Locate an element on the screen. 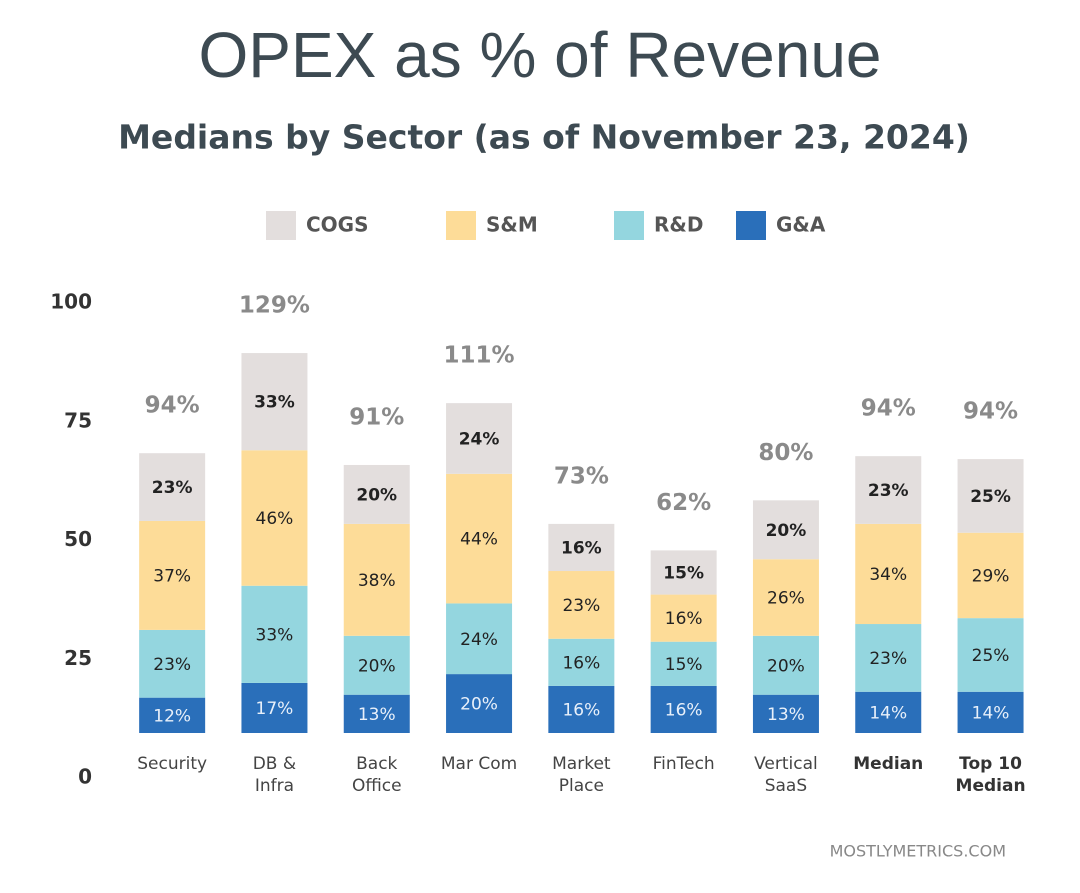 This screenshot has height=893, width=1080. data-label: 46% is located at coordinates (275, 519).